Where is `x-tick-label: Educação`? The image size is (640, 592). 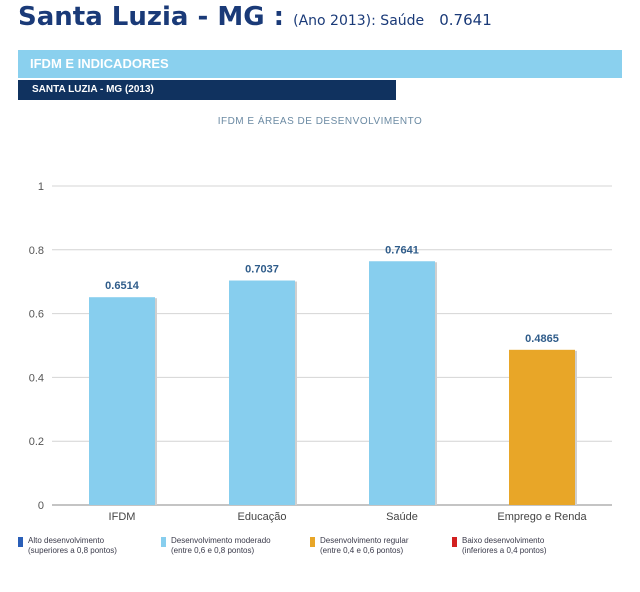
x-tick-label: Educação is located at coordinates (262, 517).